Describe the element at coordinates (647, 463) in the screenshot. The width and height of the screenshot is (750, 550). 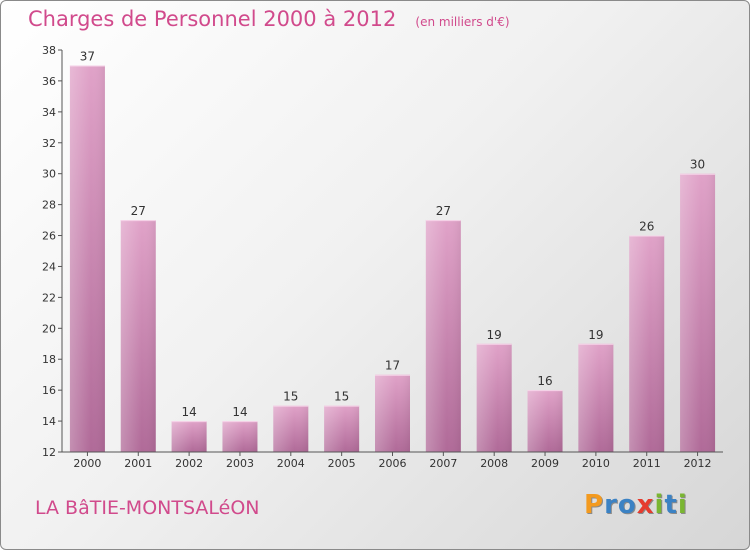
I see `x-tick-label-2011: 2011` at that location.